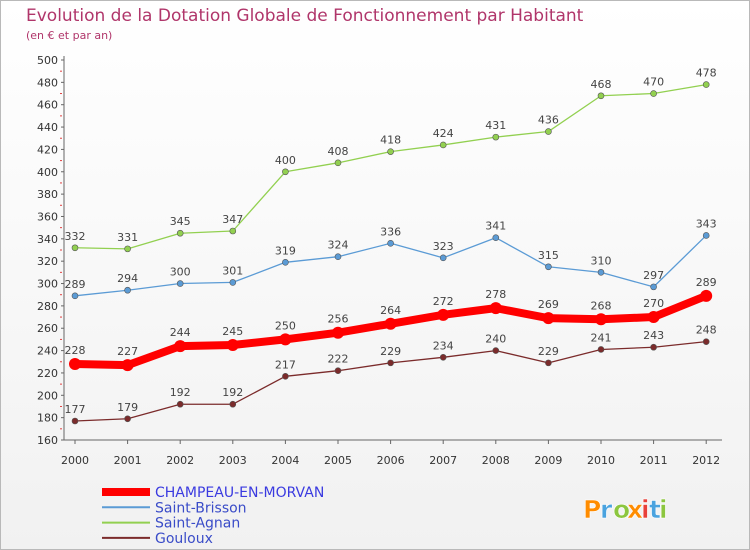  What do you see at coordinates (601, 460) in the screenshot?
I see `x-tick-label: 2010` at bounding box center [601, 460].